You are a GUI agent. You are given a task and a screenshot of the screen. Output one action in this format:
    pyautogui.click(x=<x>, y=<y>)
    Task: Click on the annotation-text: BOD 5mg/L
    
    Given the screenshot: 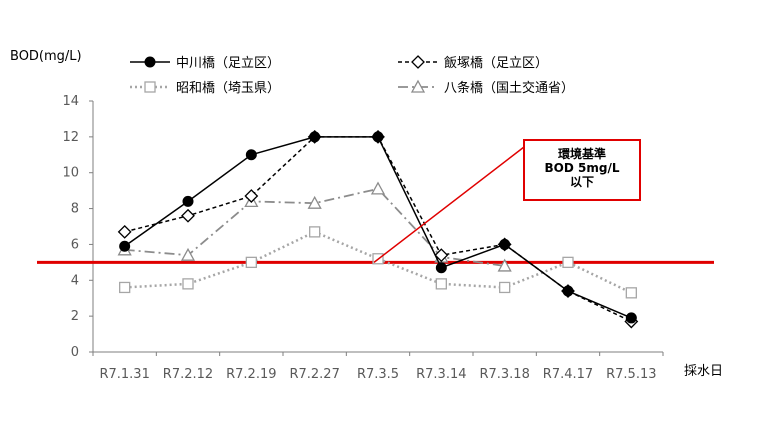 What is the action you would take?
    pyautogui.click(x=582, y=168)
    